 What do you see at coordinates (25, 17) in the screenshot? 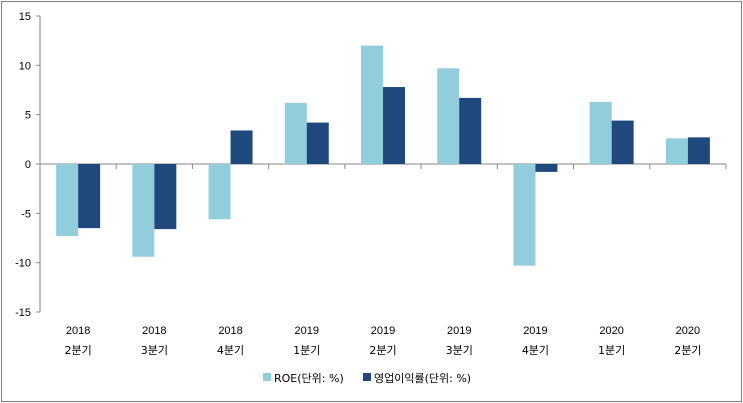
I see `y-tick-label: 15` at bounding box center [25, 17].